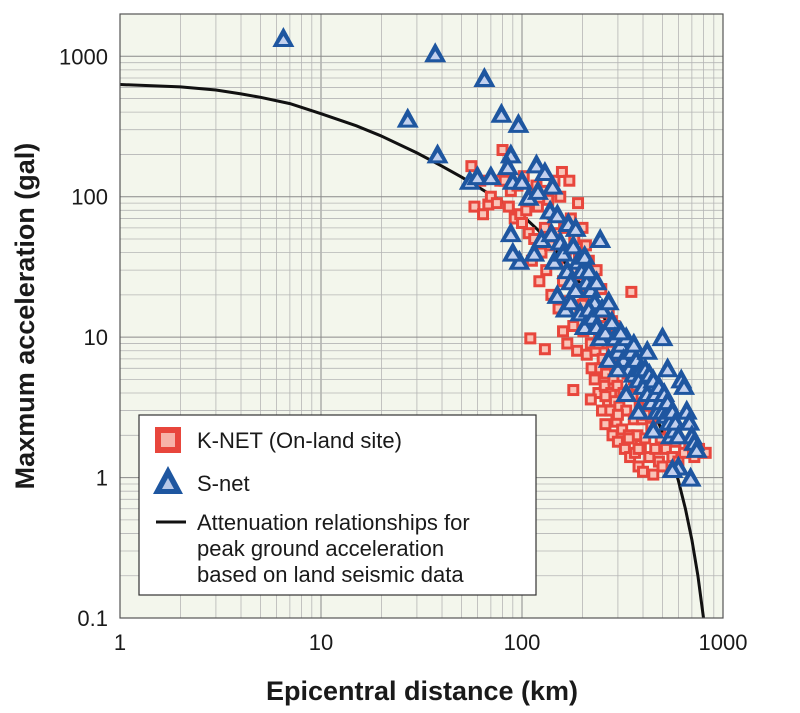  I want to click on y-tick-label: 100, so click(89, 197).